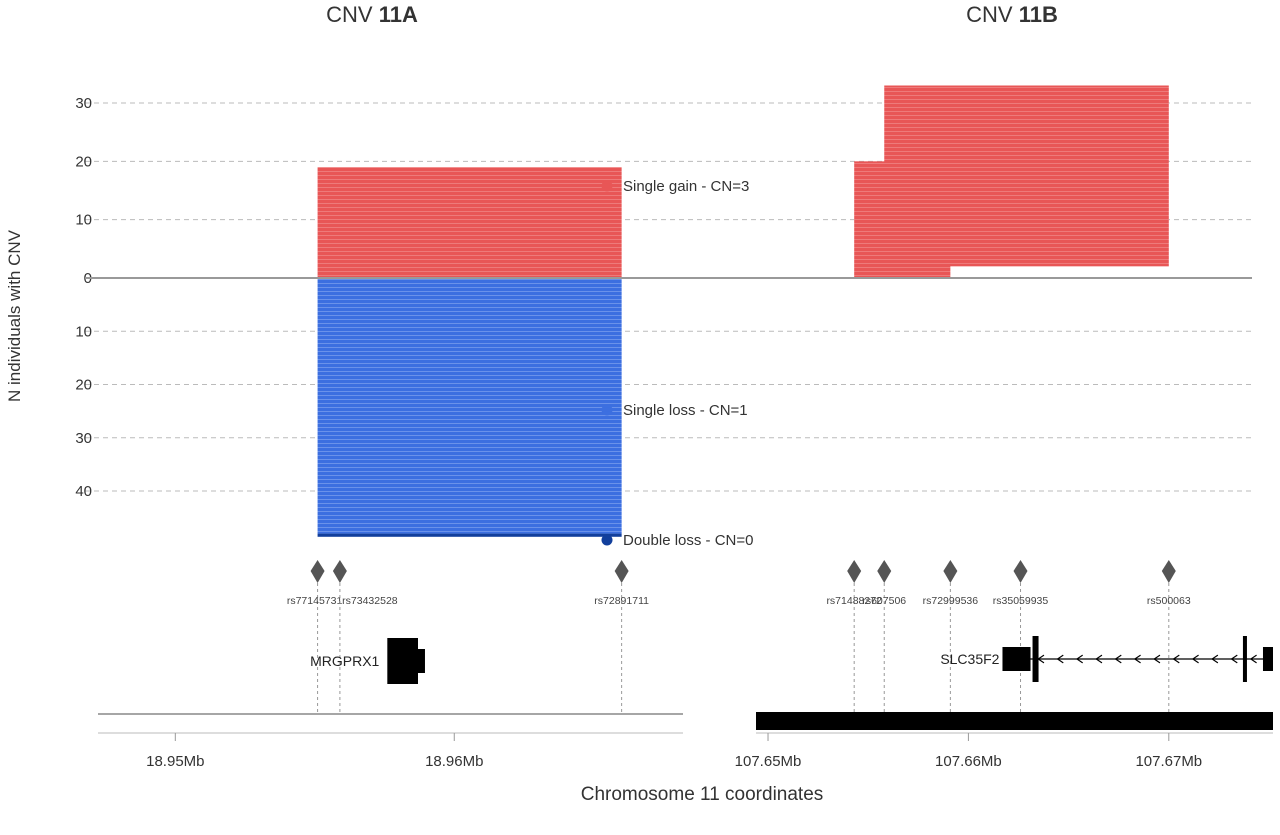  I want to click on y-axis-title: N individuals with CNV, so click(14, 315).